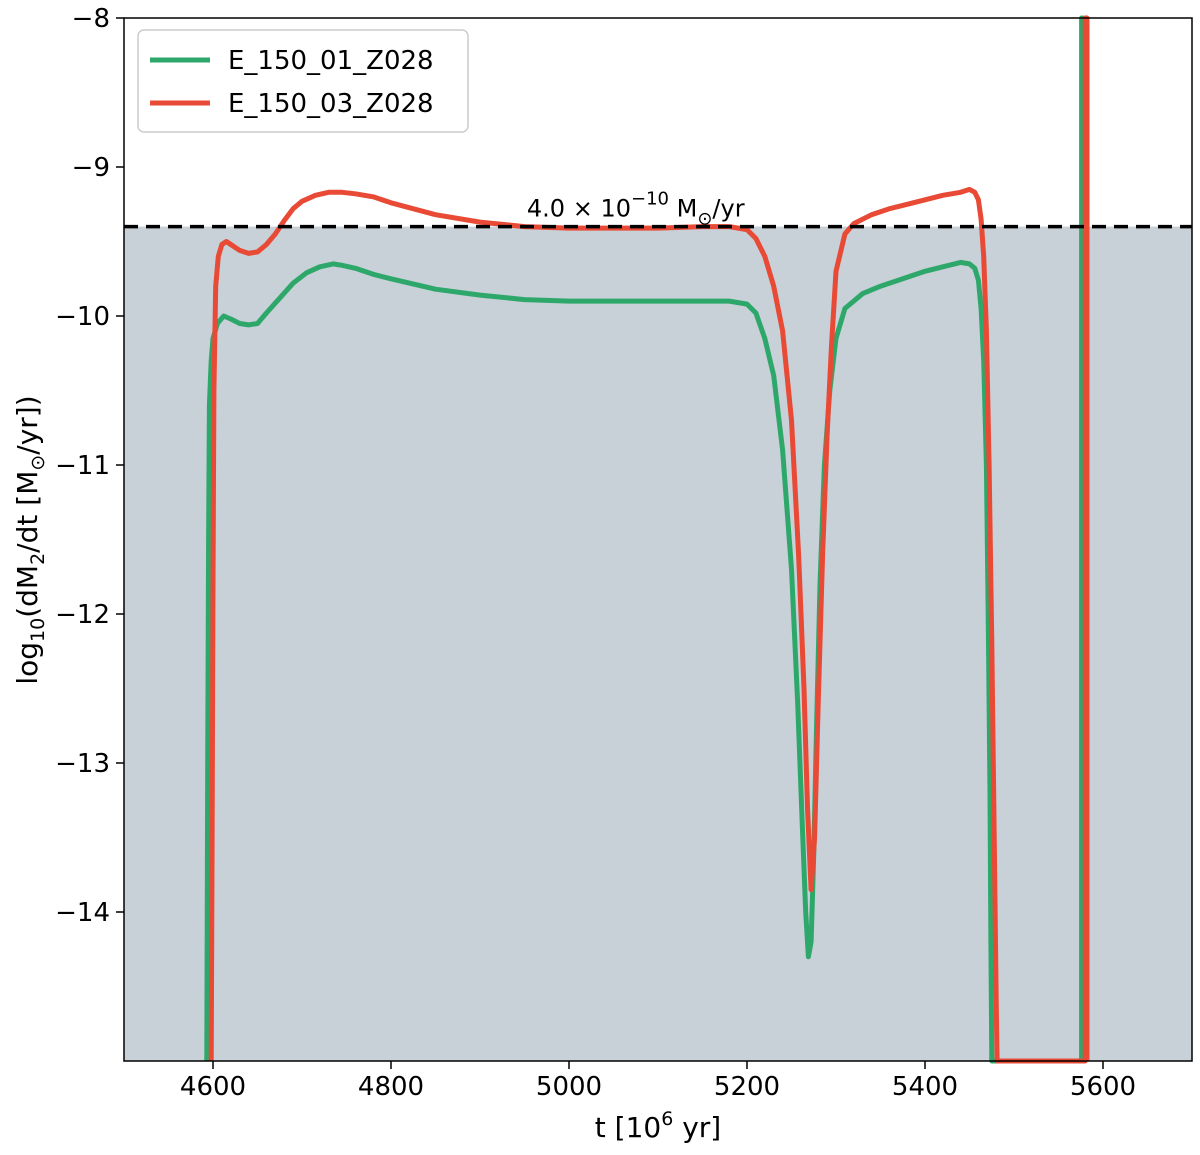 Image resolution: width=1200 pixels, height=1155 pixels. Describe the element at coordinates (38, 559) in the screenshot. I see `y-axis-label-sub-2: 2` at that location.